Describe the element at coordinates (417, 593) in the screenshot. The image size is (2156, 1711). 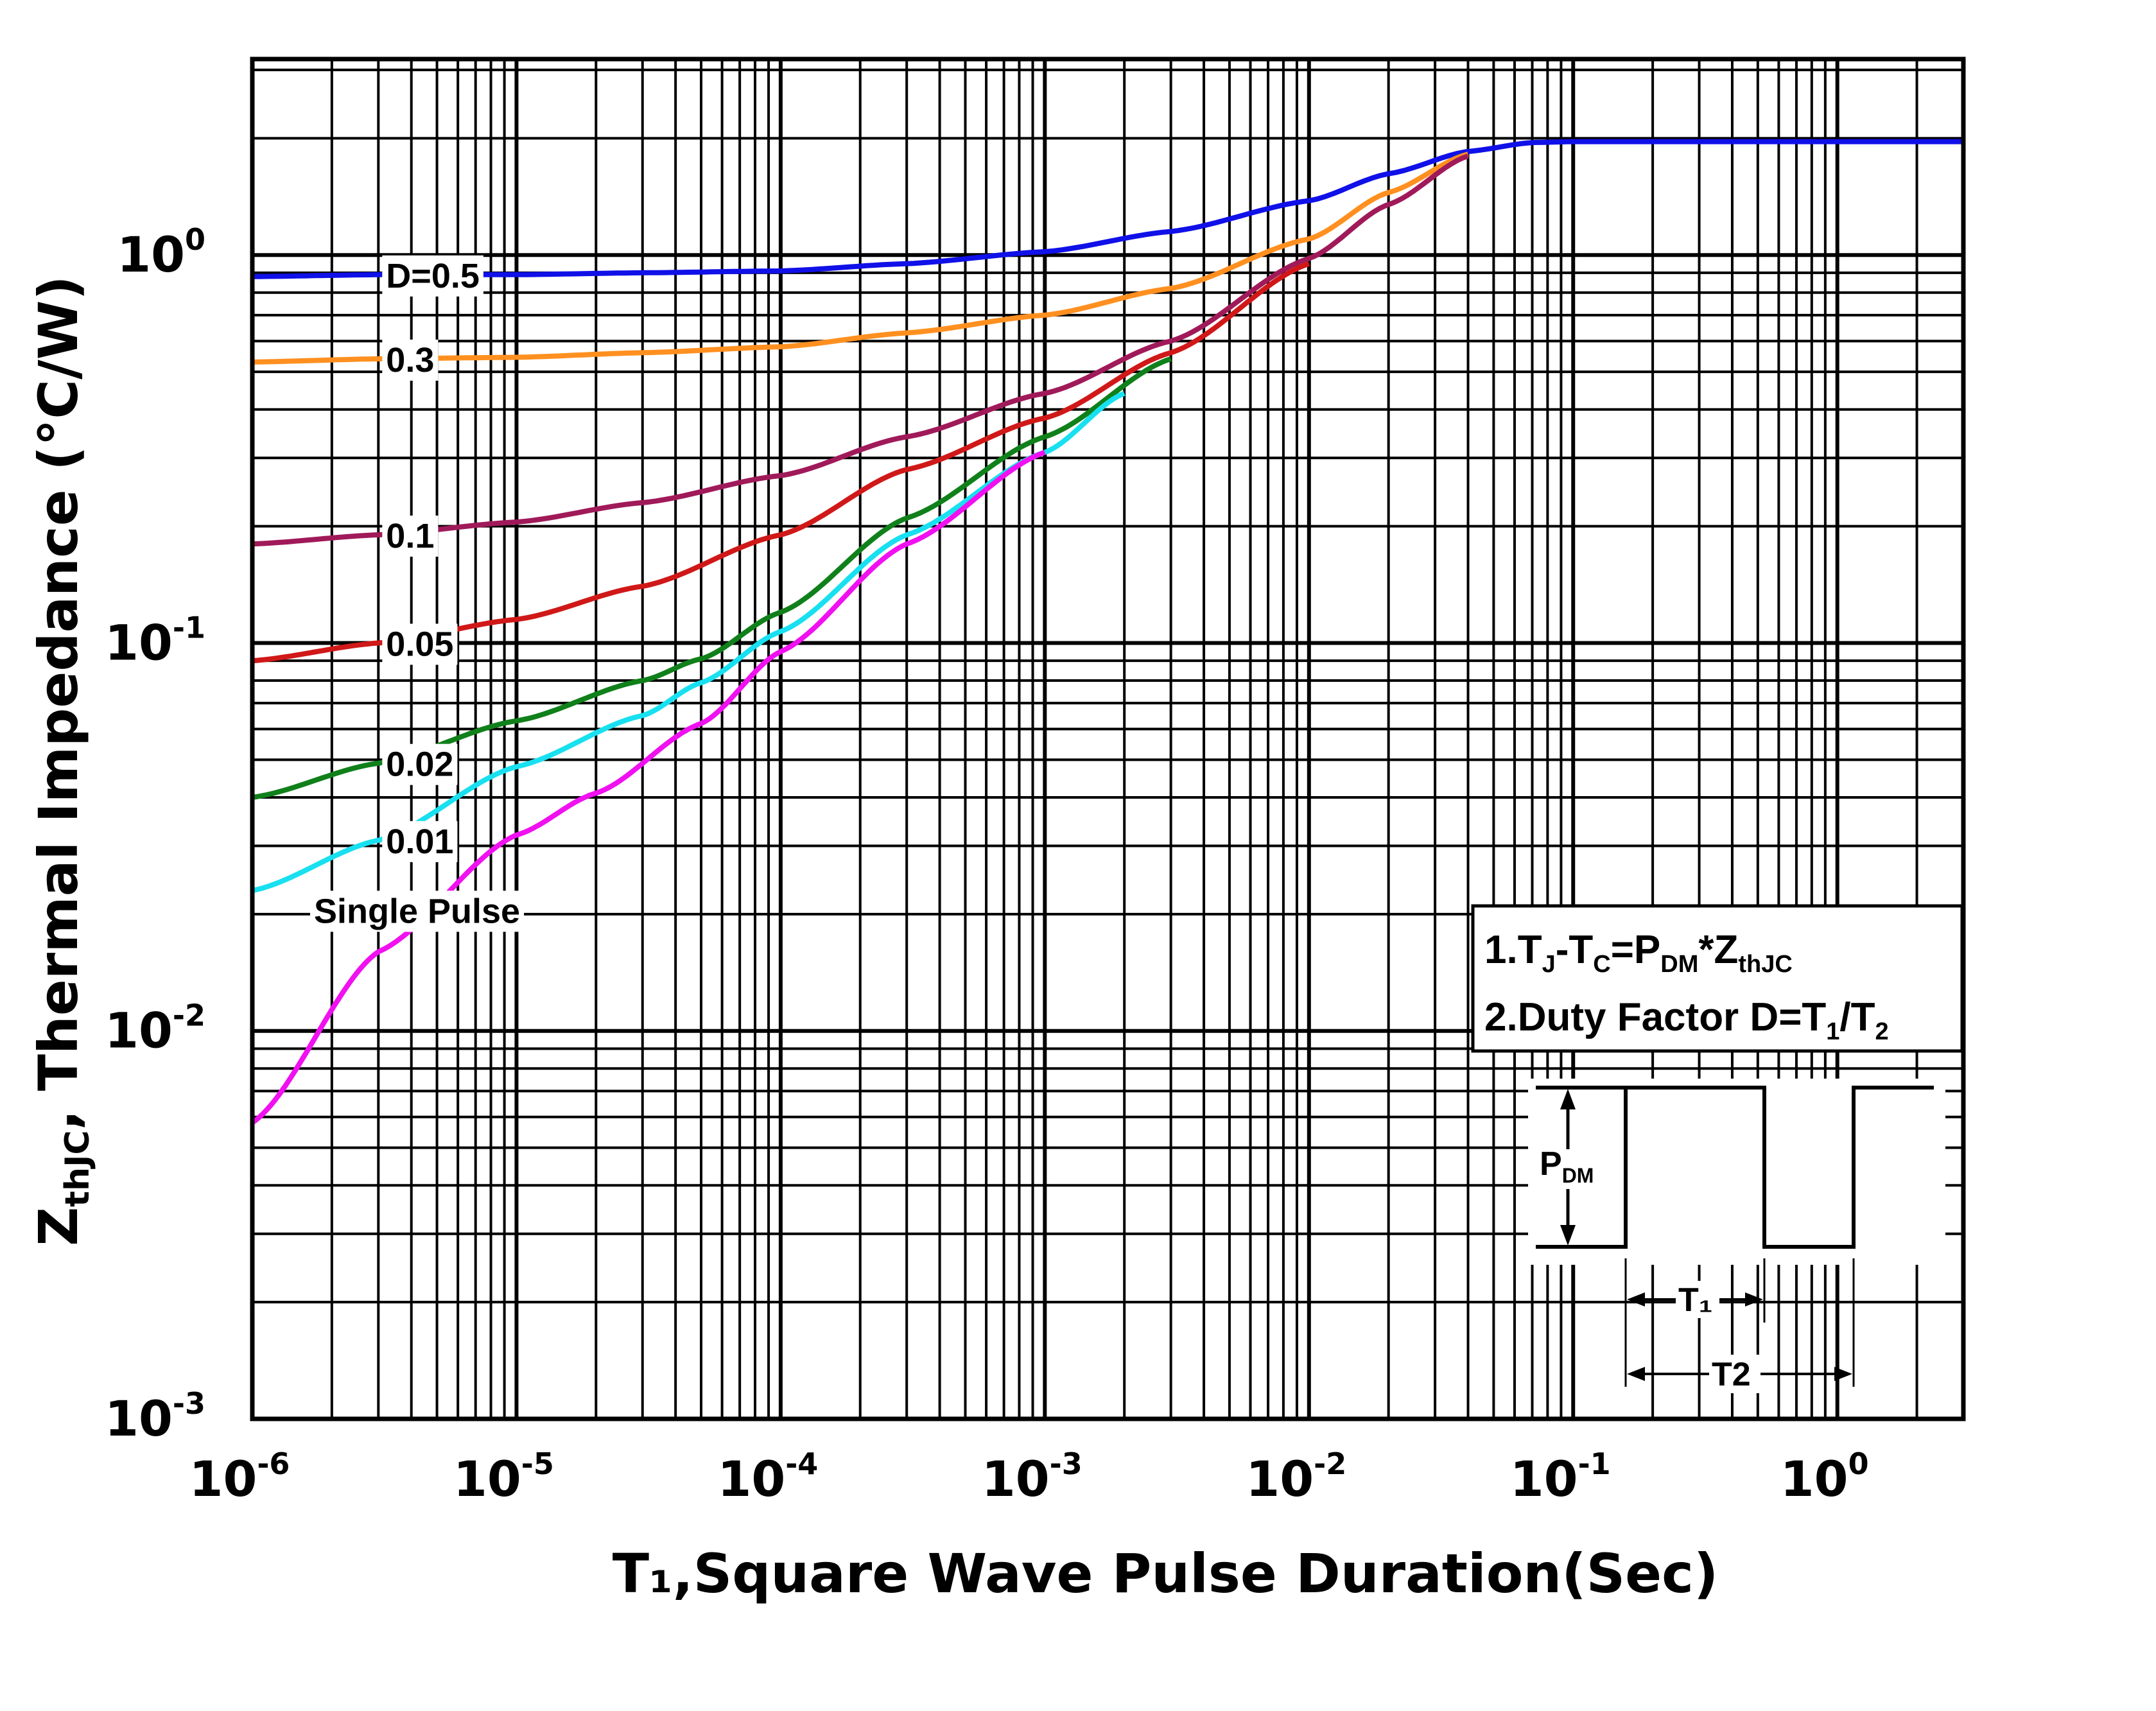
I see `curve-labels: D=0.5 0.3 0.1 0.05 0.02 0.01 Single Pulse` at that location.